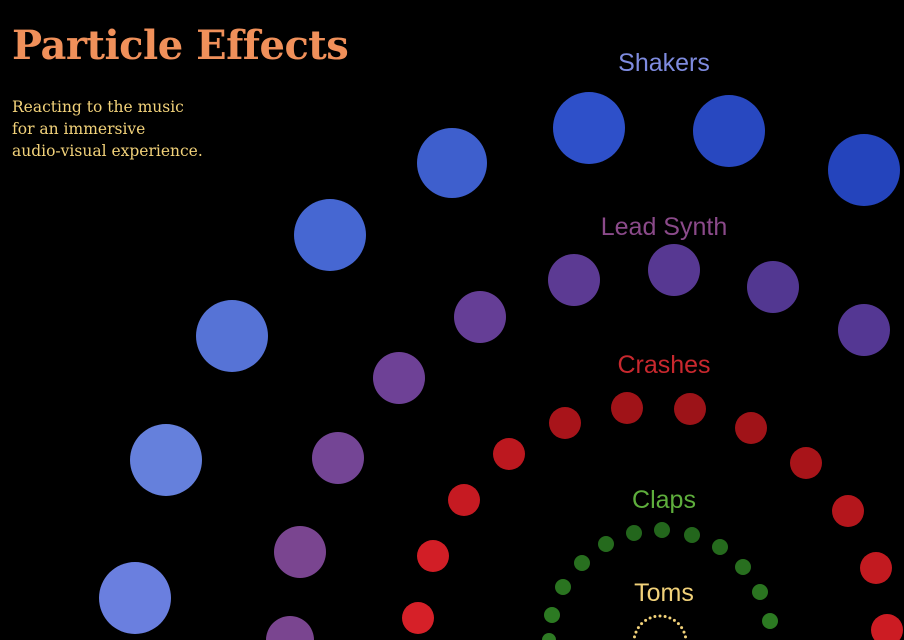 This screenshot has height=640, width=904. Describe the element at coordinates (663, 365) in the screenshot. I see `ring-label-crashes: Crashes` at that location.